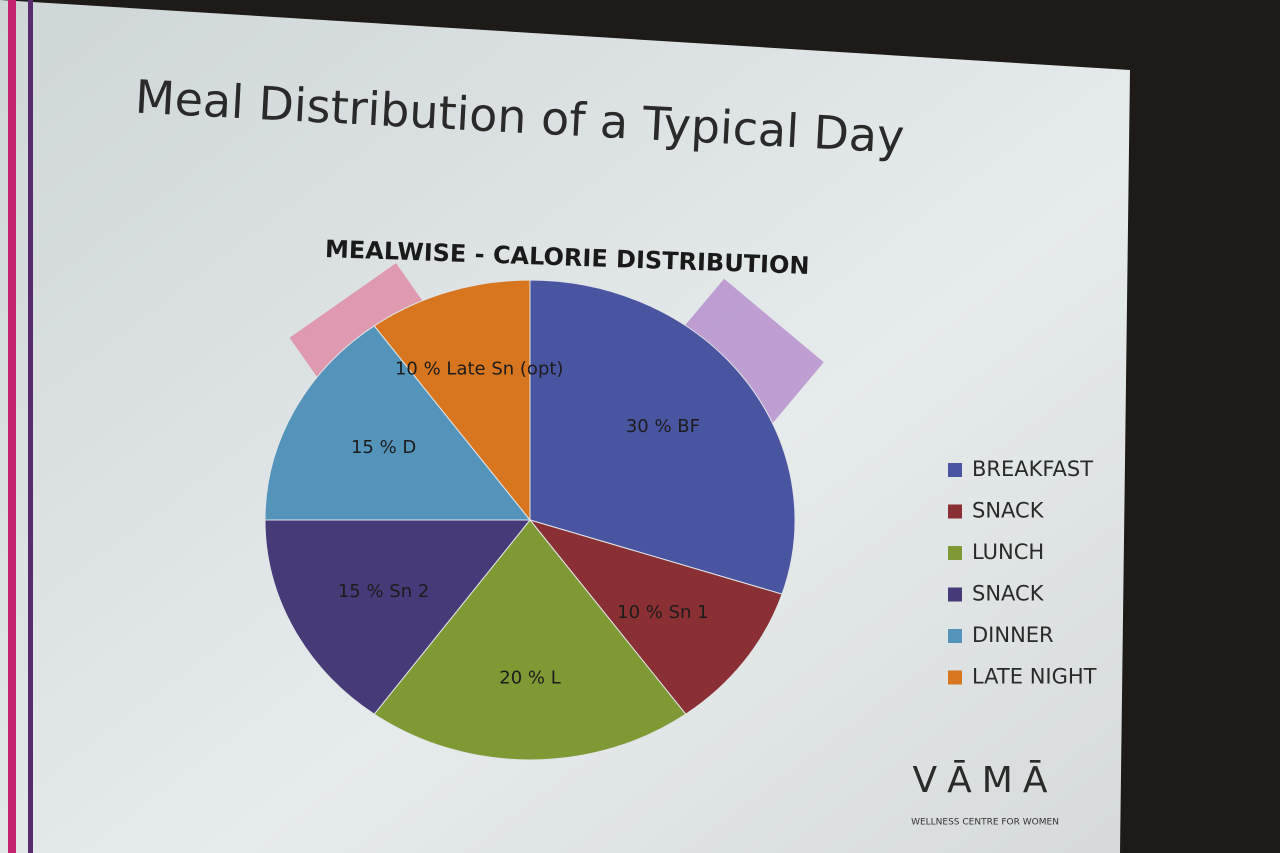 This screenshot has height=853, width=1280. What do you see at coordinates (663, 426) in the screenshot?
I see `data-label: 30 % BF` at bounding box center [663, 426].